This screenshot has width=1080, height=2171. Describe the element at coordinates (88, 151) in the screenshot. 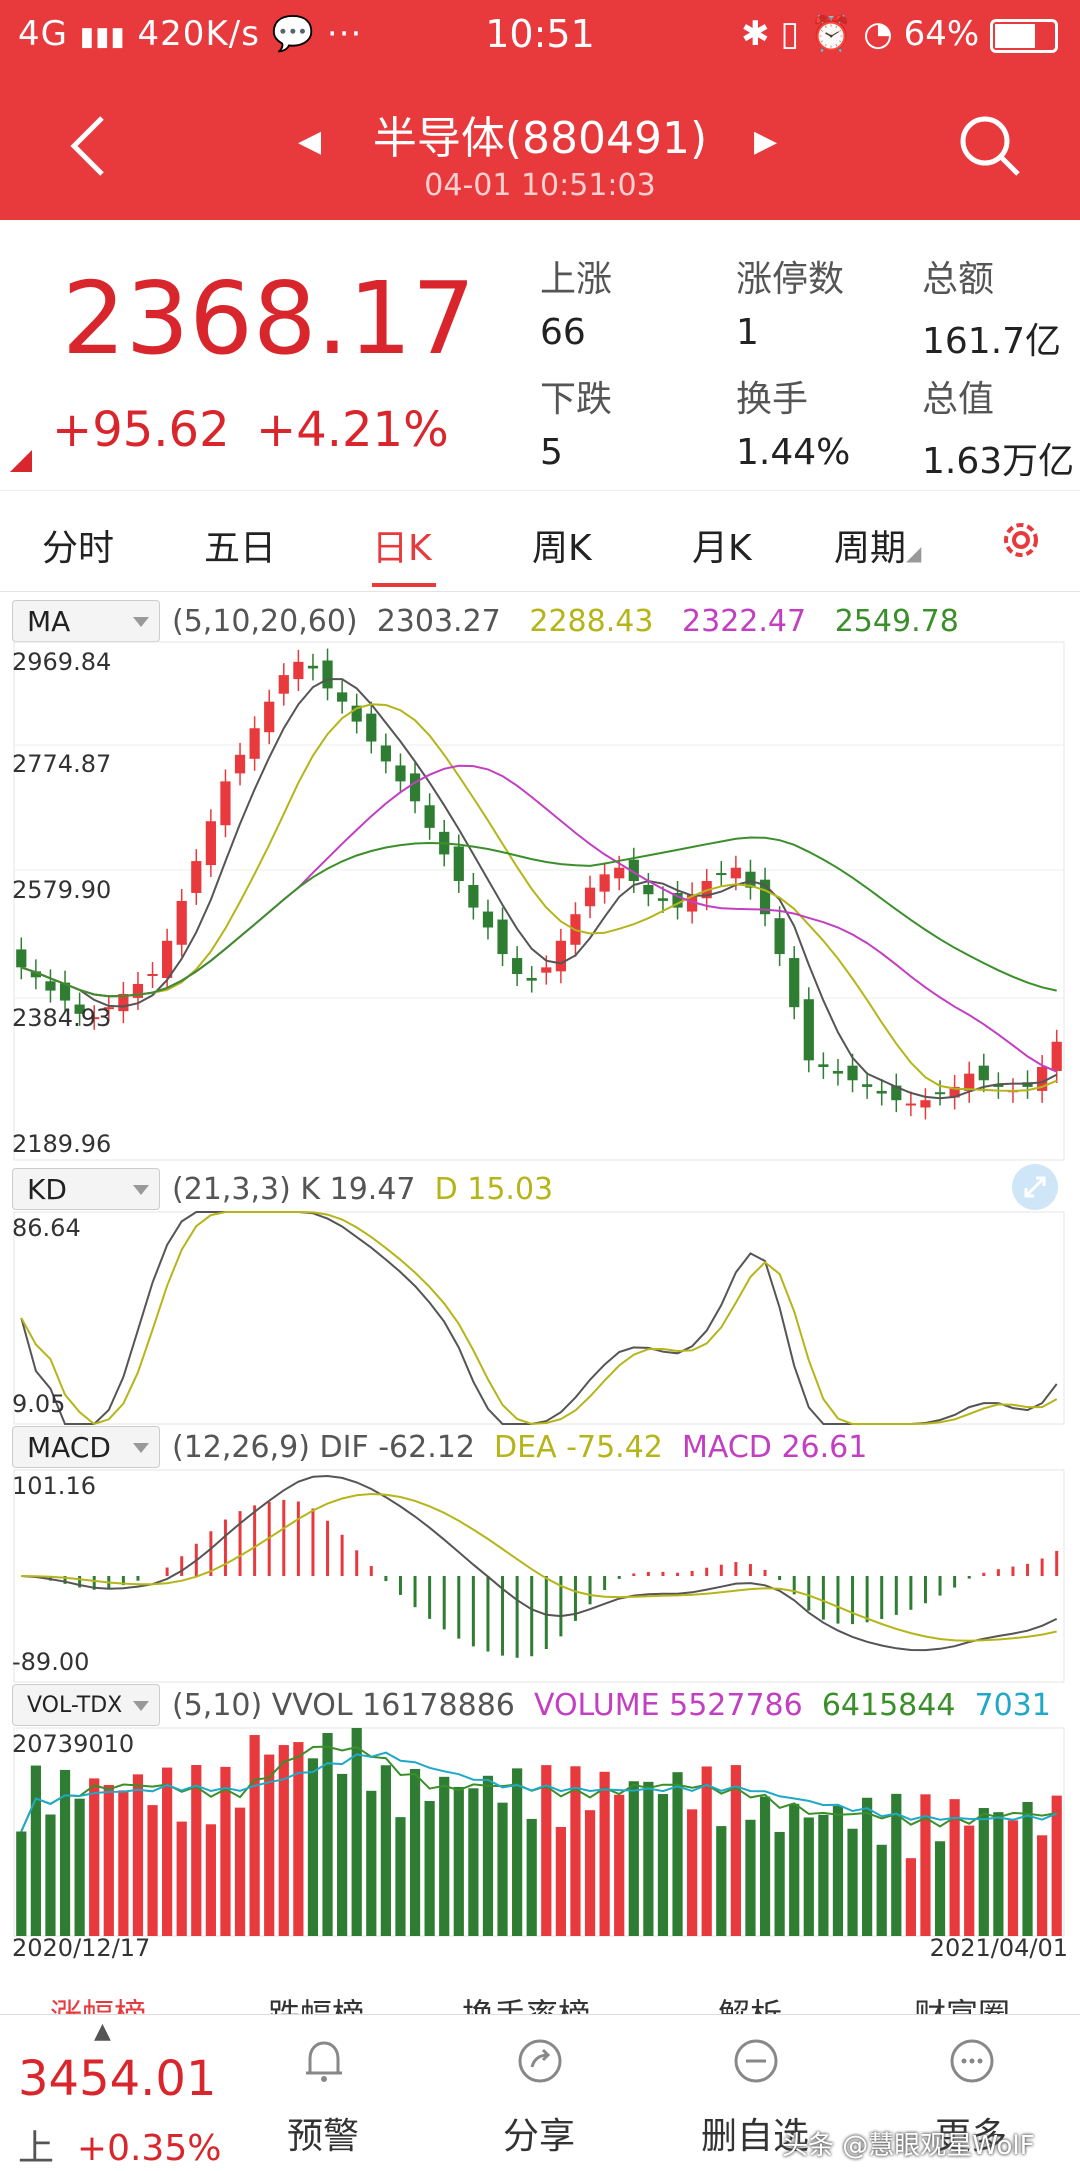

I see `back-icon` at that location.